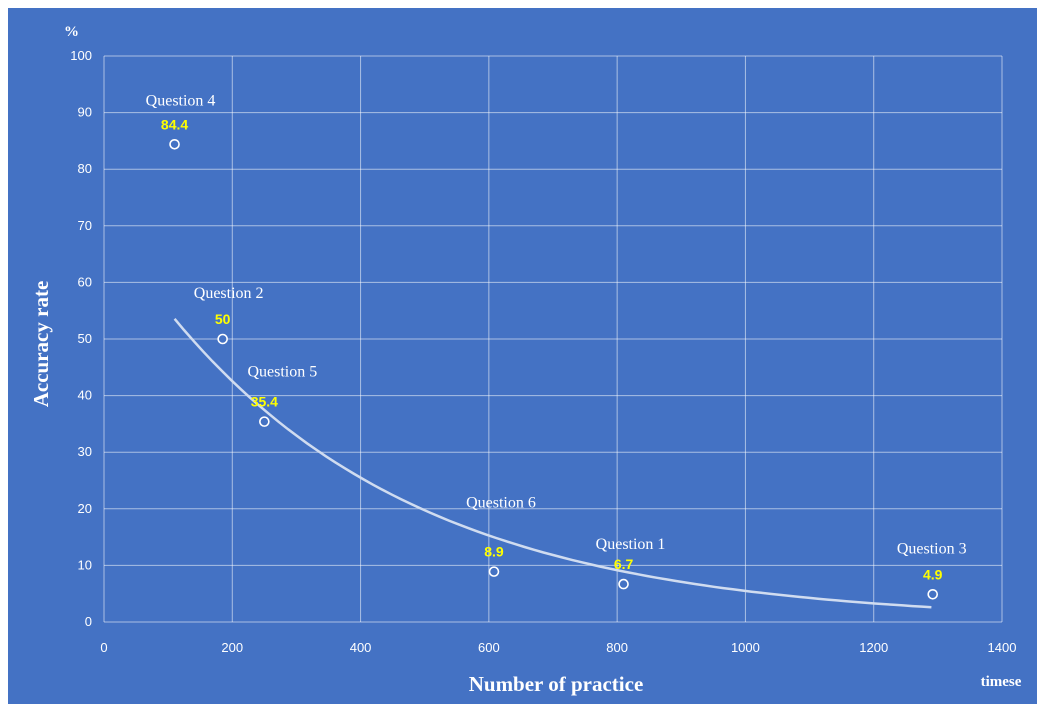  Describe the element at coordinates (933, 574) in the screenshot. I see `data-label: 4.9` at that location.